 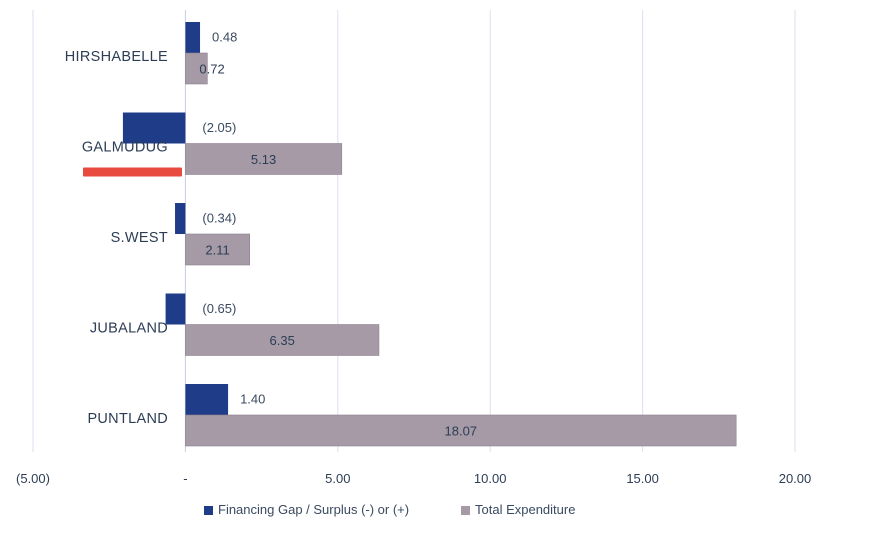 I want to click on expenditure-data-label: 2.11, so click(x=217, y=250).